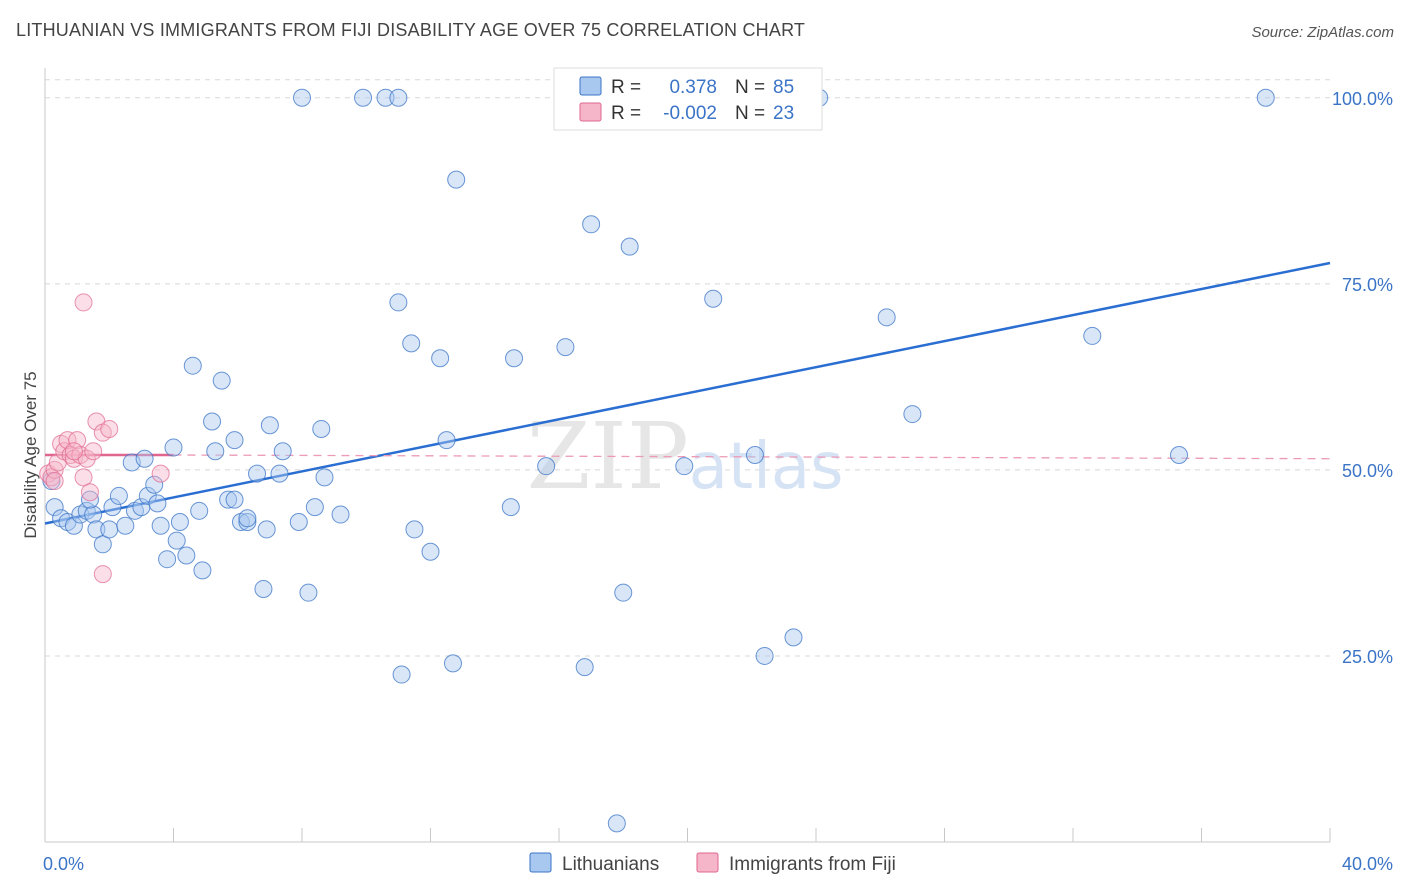 The width and height of the screenshot is (1406, 892). Describe the element at coordinates (540, 862) in the screenshot. I see `legend-swatch-lithuanians` at that location.